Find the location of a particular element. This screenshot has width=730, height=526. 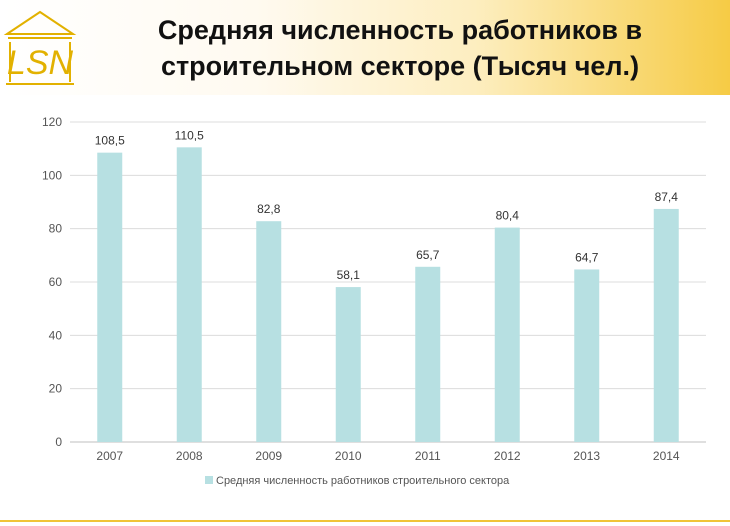

x-tick-label: 2011 is located at coordinates (428, 456).